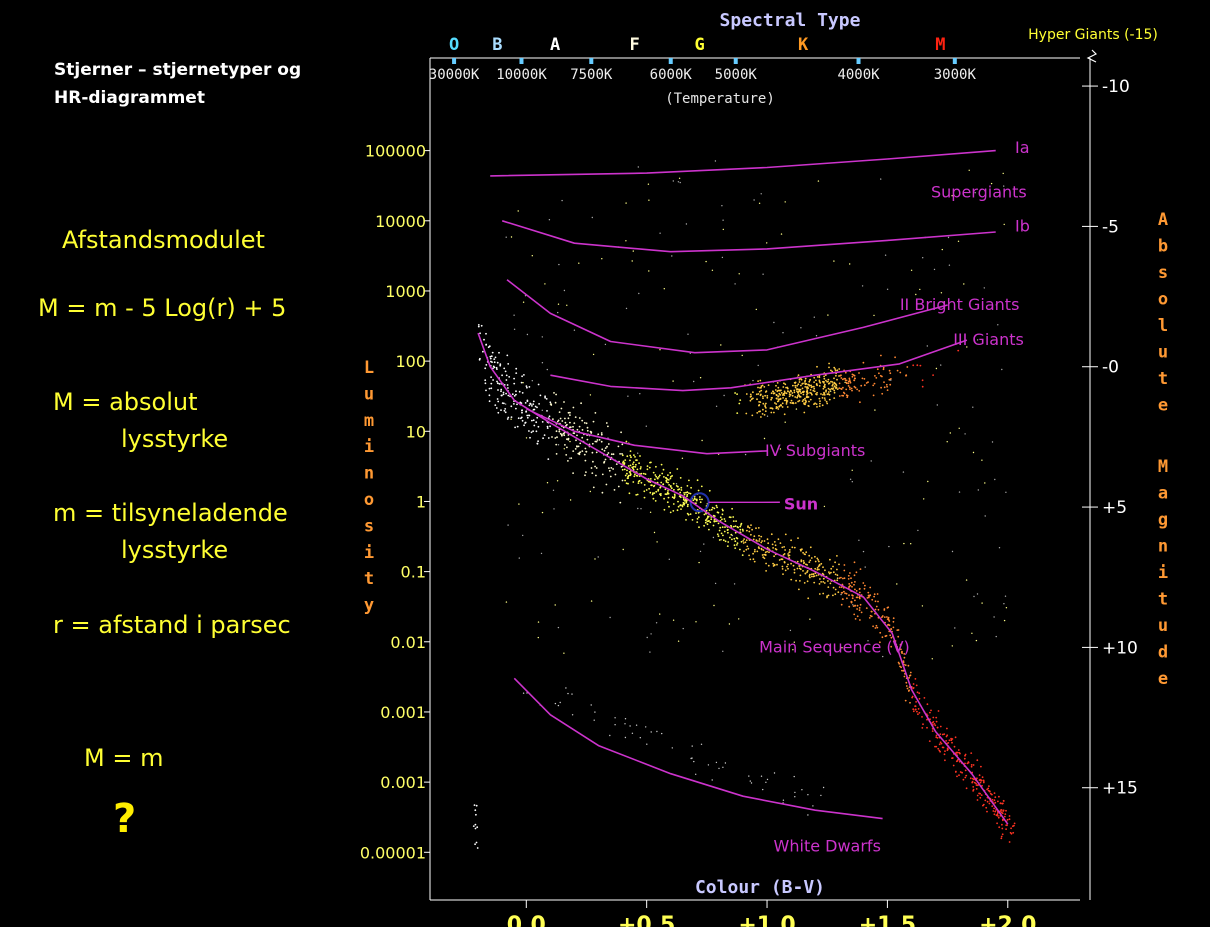 Image resolution: width=1210 pixels, height=927 pixels. Describe the element at coordinates (1163, 547) in the screenshot. I see `magnitude-title-letter: n` at that location.